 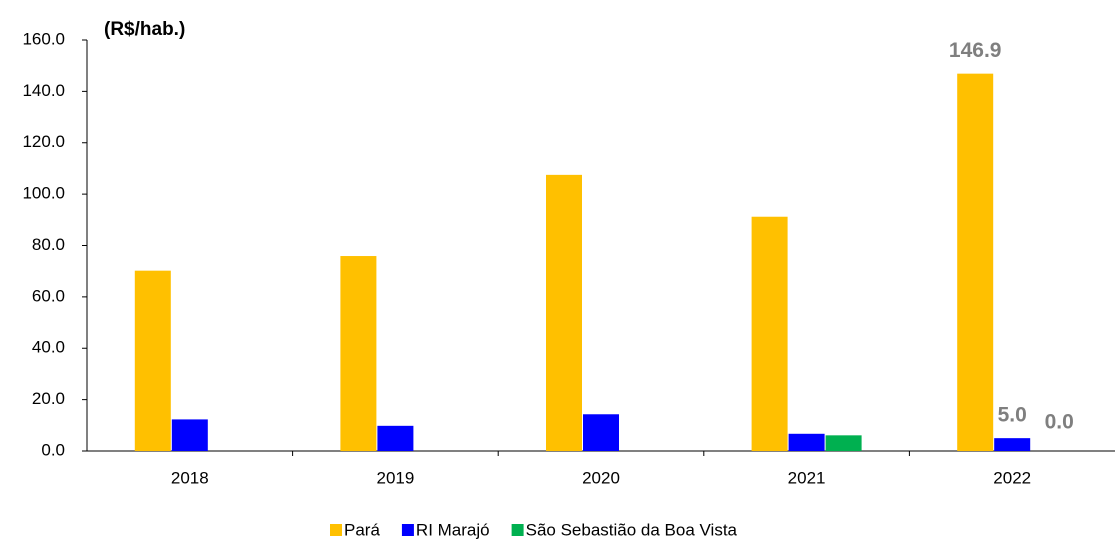 What do you see at coordinates (632, 529) in the screenshot?
I see `legend-label: São Sebastião da Boa Vista` at bounding box center [632, 529].